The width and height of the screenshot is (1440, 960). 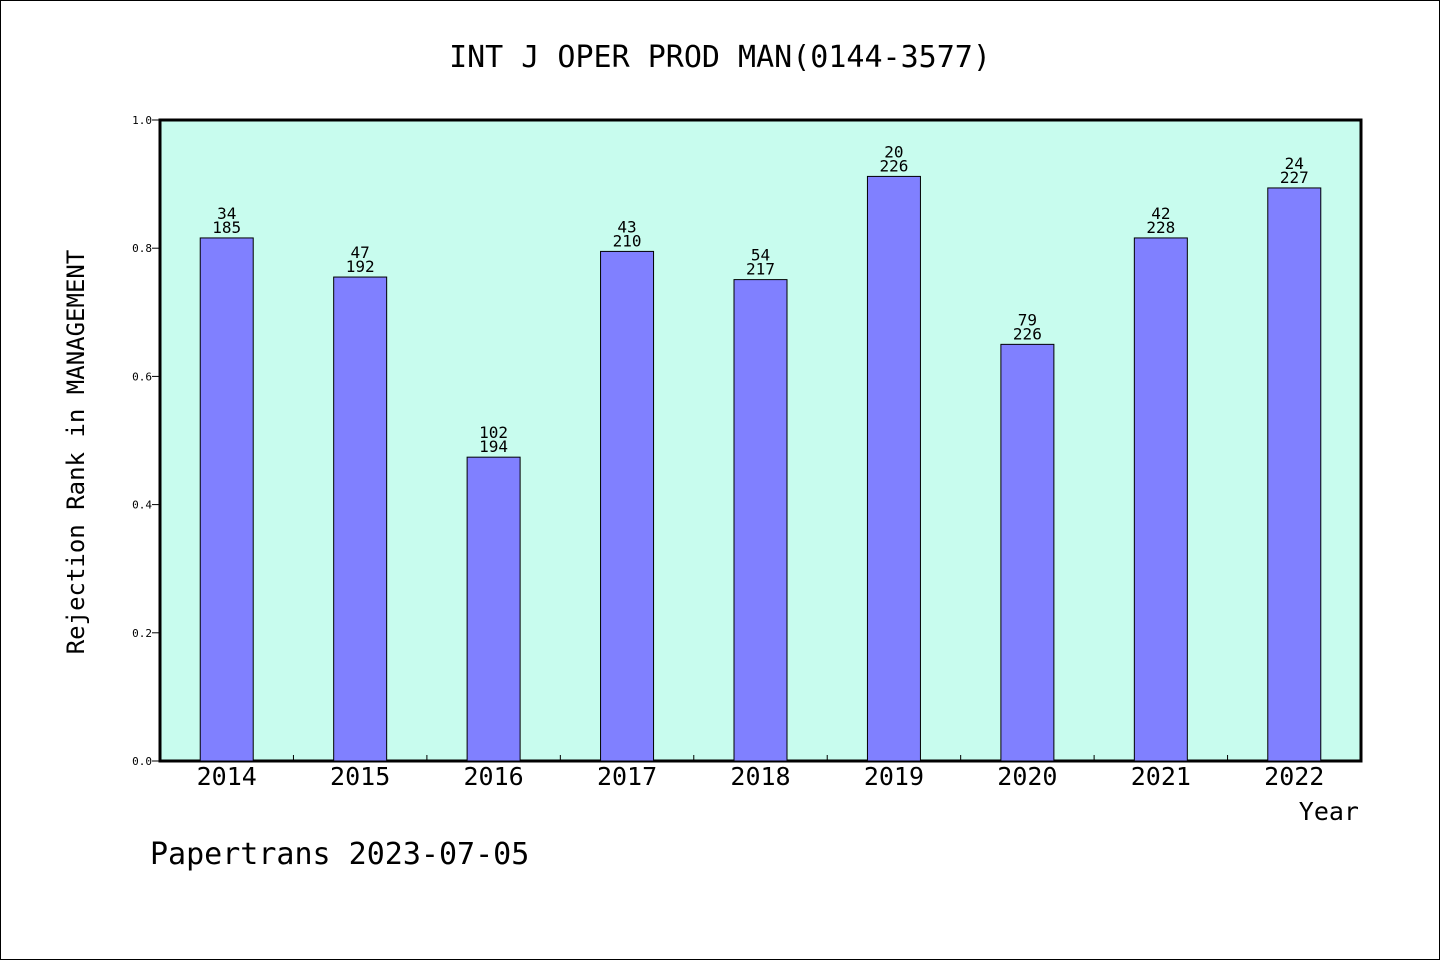 What do you see at coordinates (1294, 474) in the screenshot?
I see `bar-2022` at bounding box center [1294, 474].